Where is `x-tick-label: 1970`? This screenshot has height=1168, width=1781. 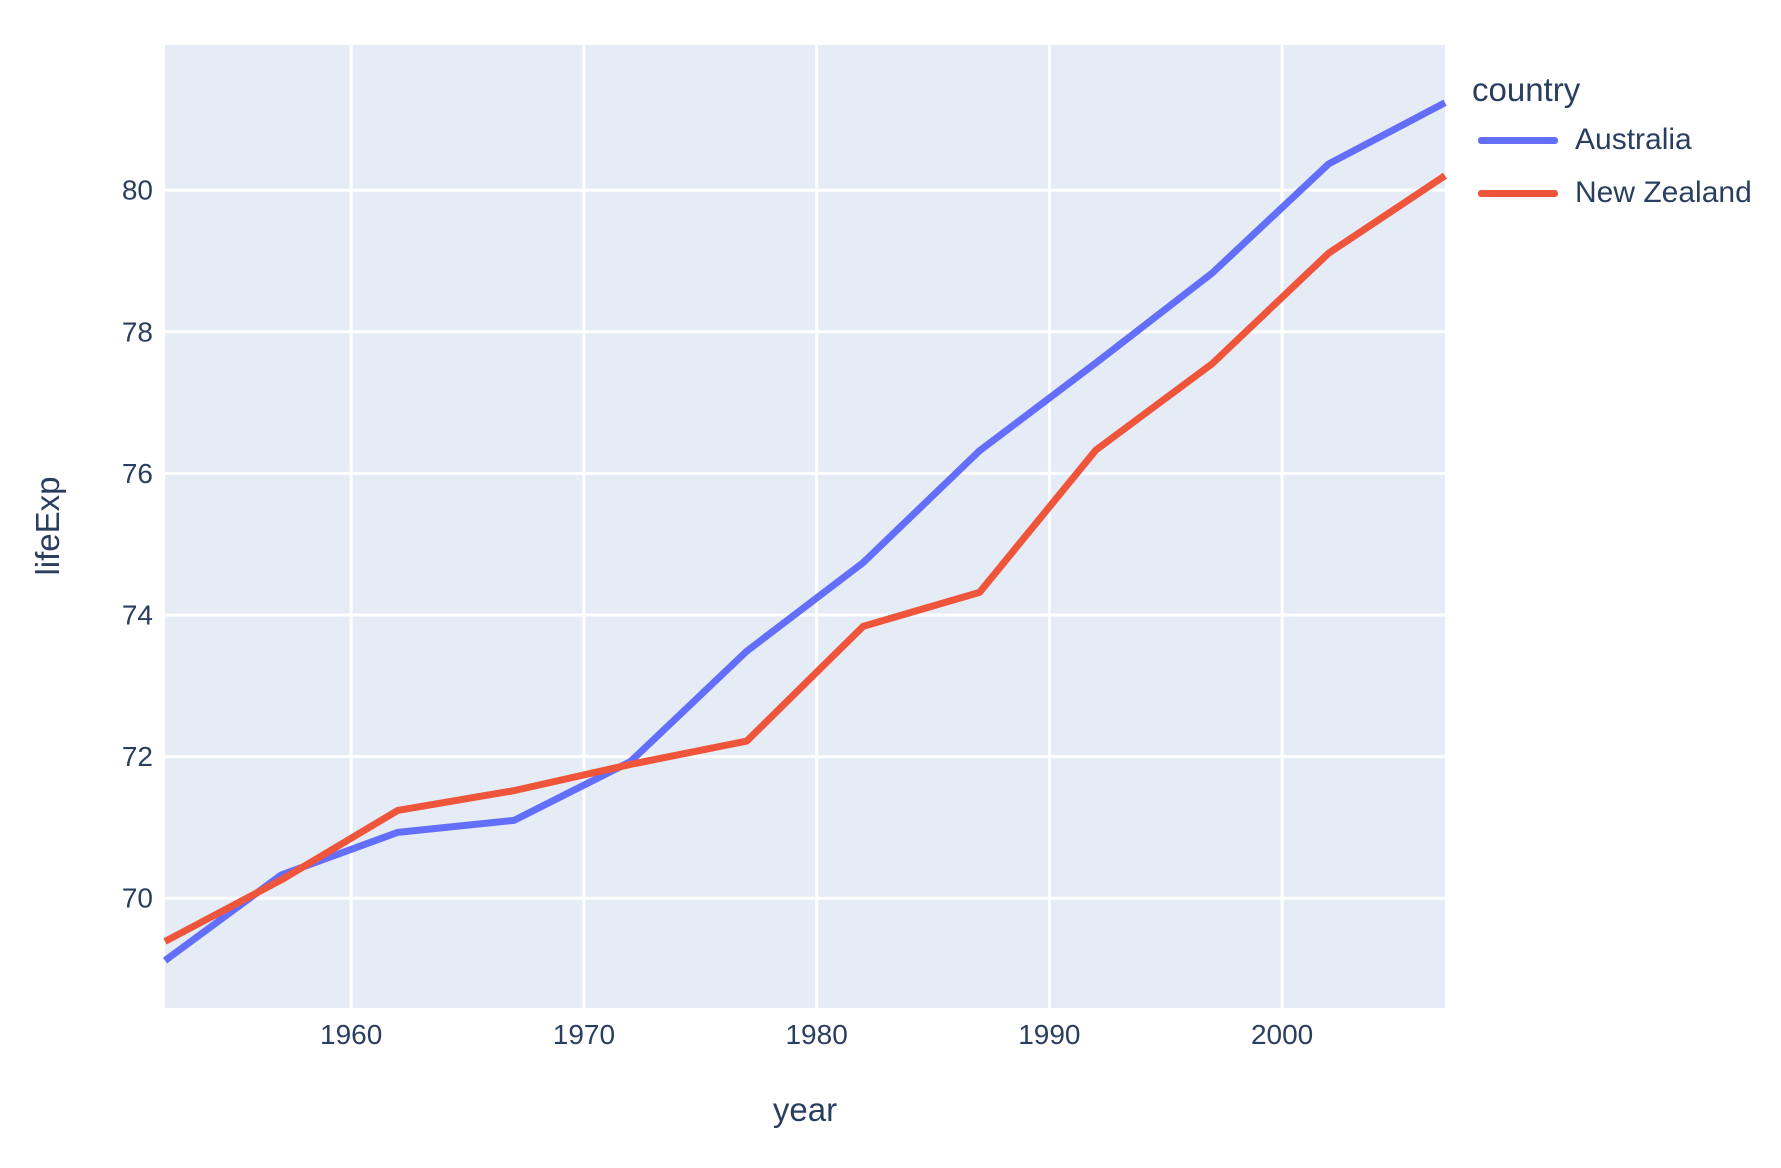
x-tick-label: 1970 is located at coordinates (584, 1034).